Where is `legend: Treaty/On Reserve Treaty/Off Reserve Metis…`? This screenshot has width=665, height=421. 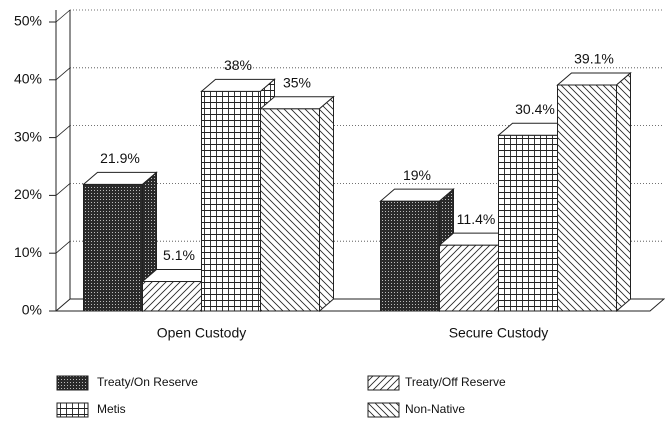
legend: Treaty/On Reserve Treaty/Off Reserve Metis… is located at coordinates (281, 396).